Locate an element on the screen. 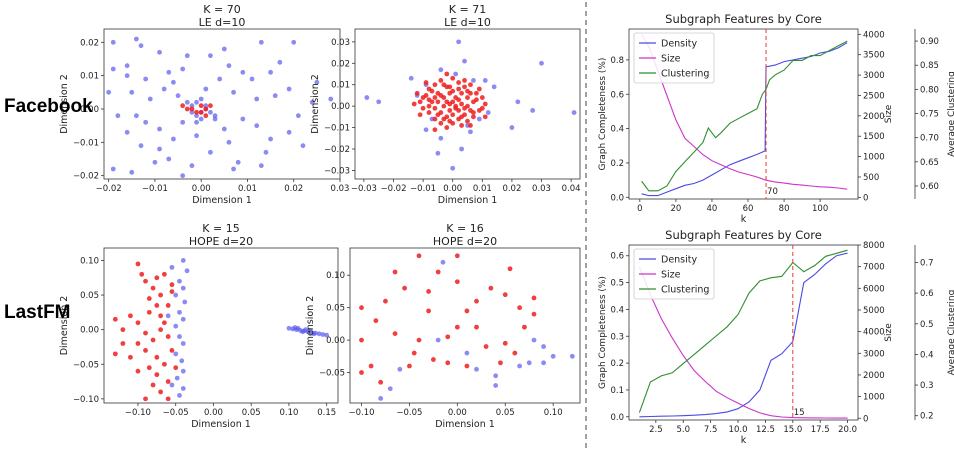 The image size is (954, 452). line-ytick-label: 0.2 is located at coordinates (617, 364).